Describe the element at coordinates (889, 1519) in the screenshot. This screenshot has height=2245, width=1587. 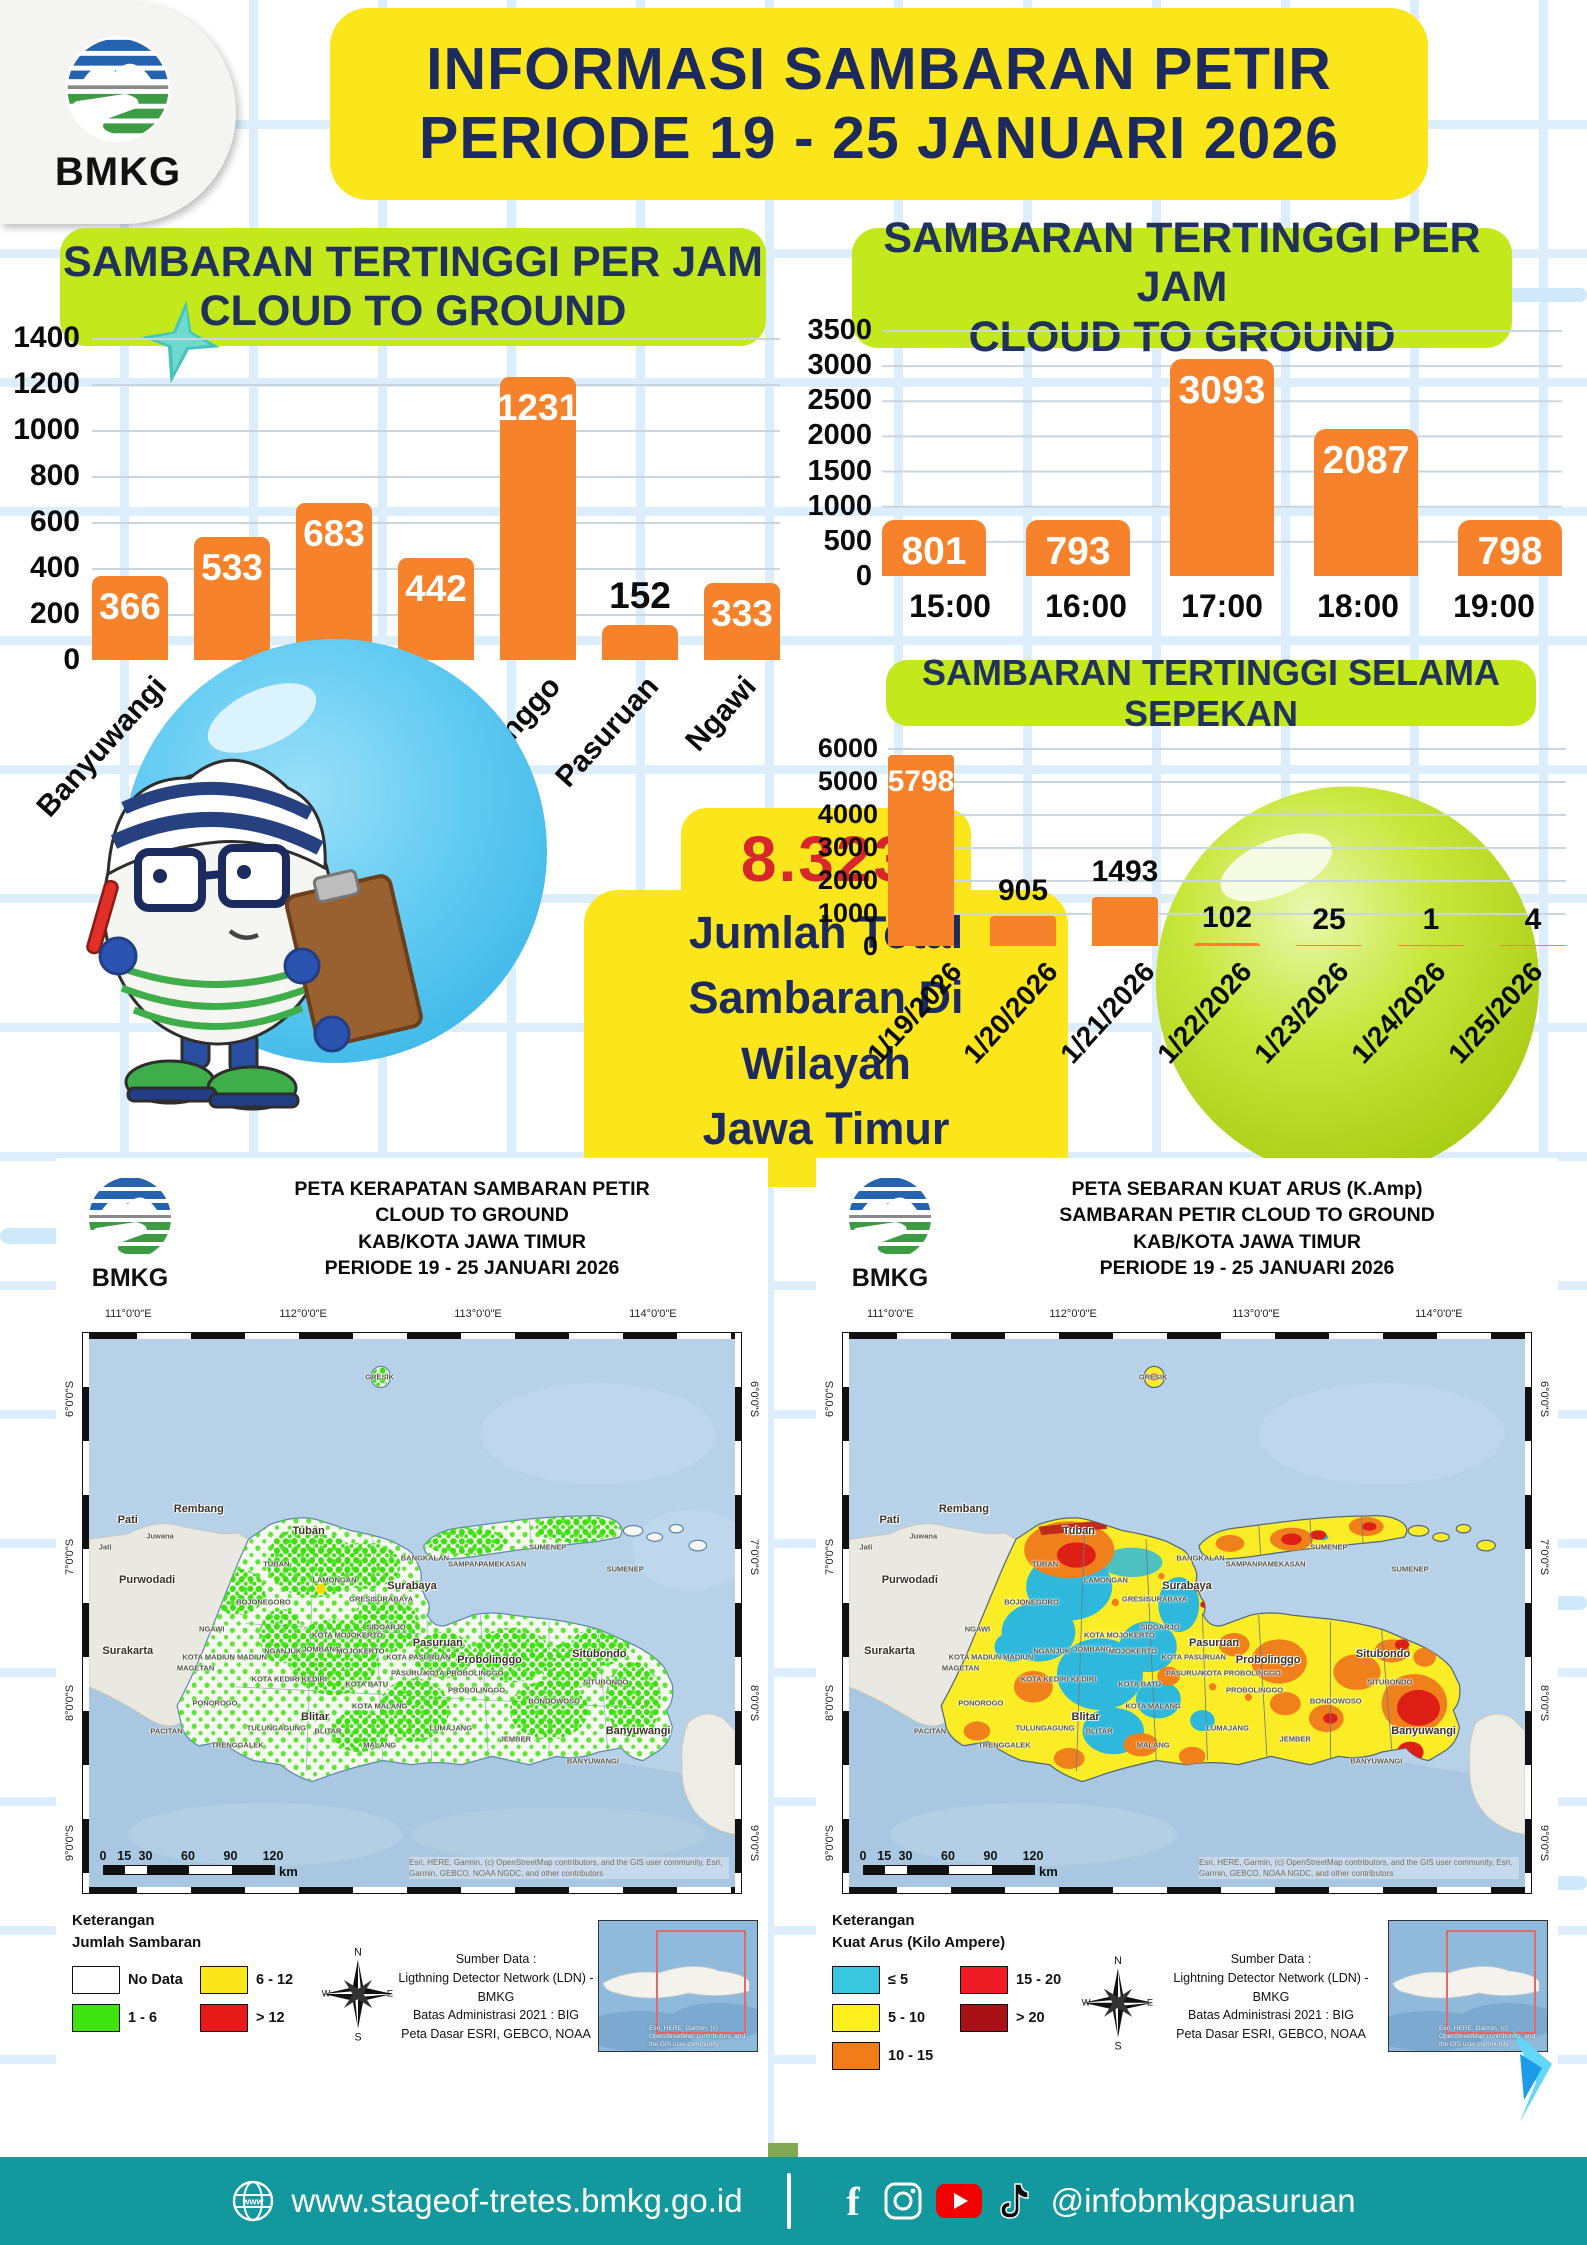
I see `place-label: Pati` at that location.